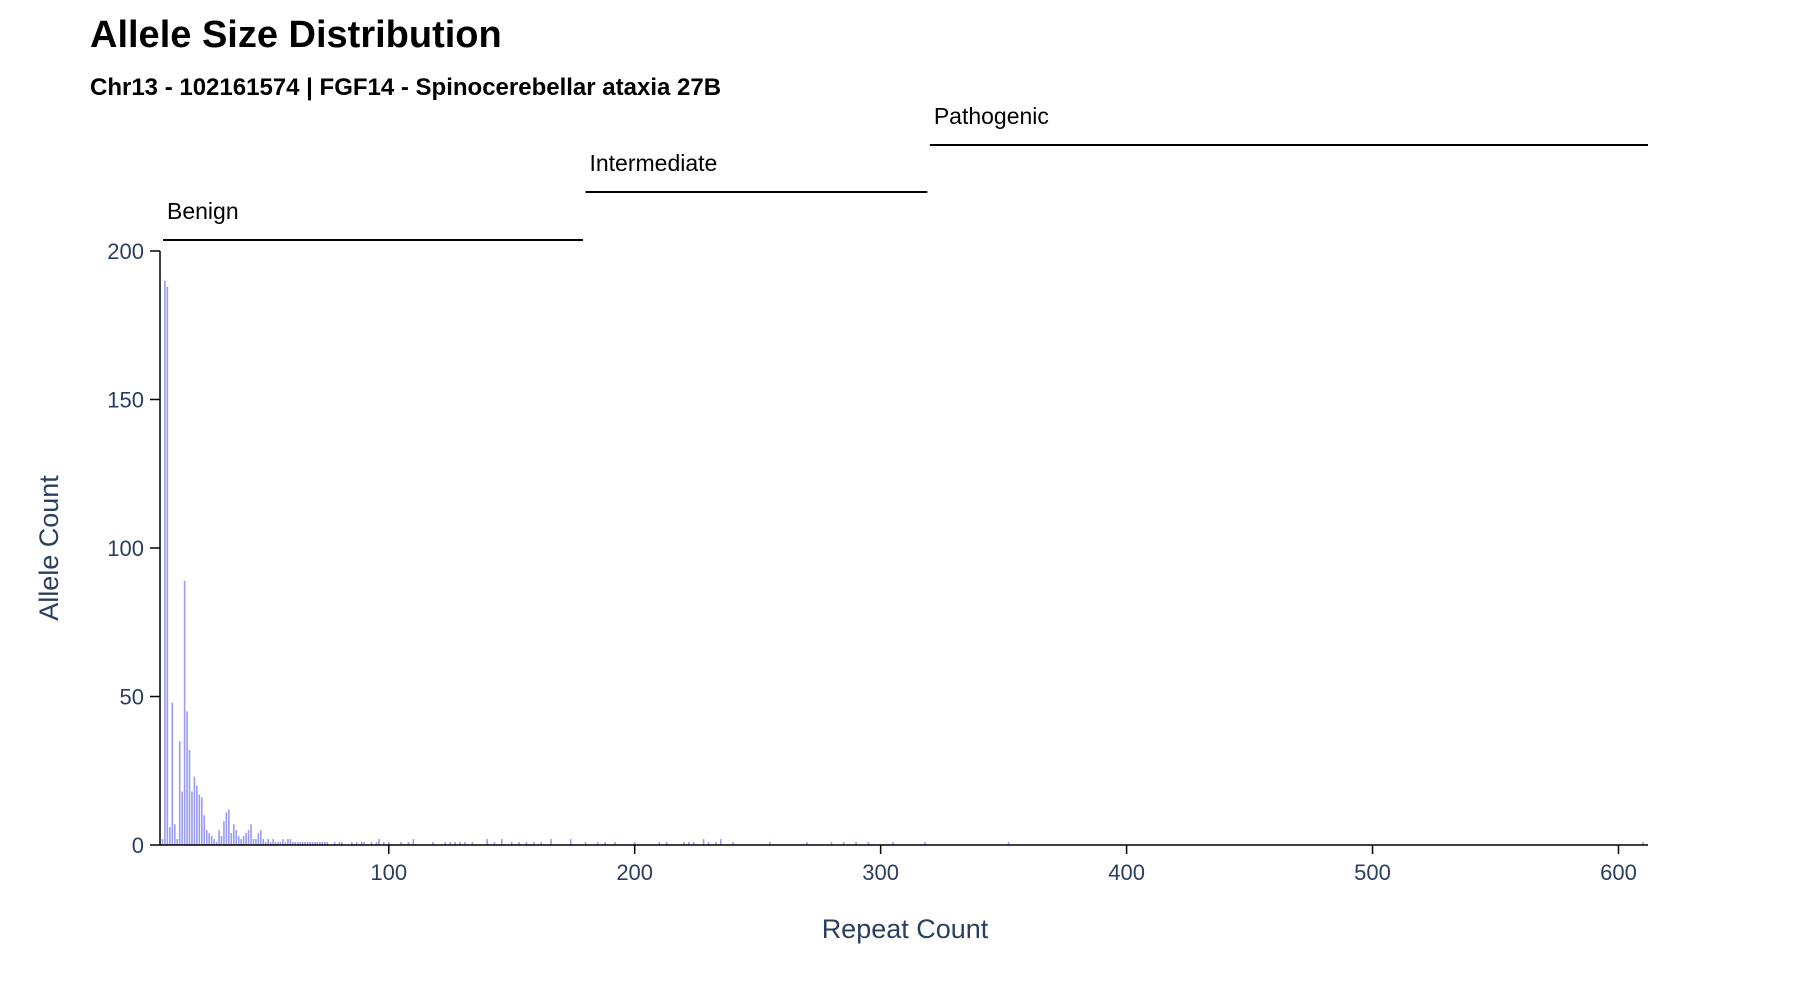 This screenshot has height=1000, width=1800. I want to click on chart-title: Allele Size Distribution, so click(296, 35).